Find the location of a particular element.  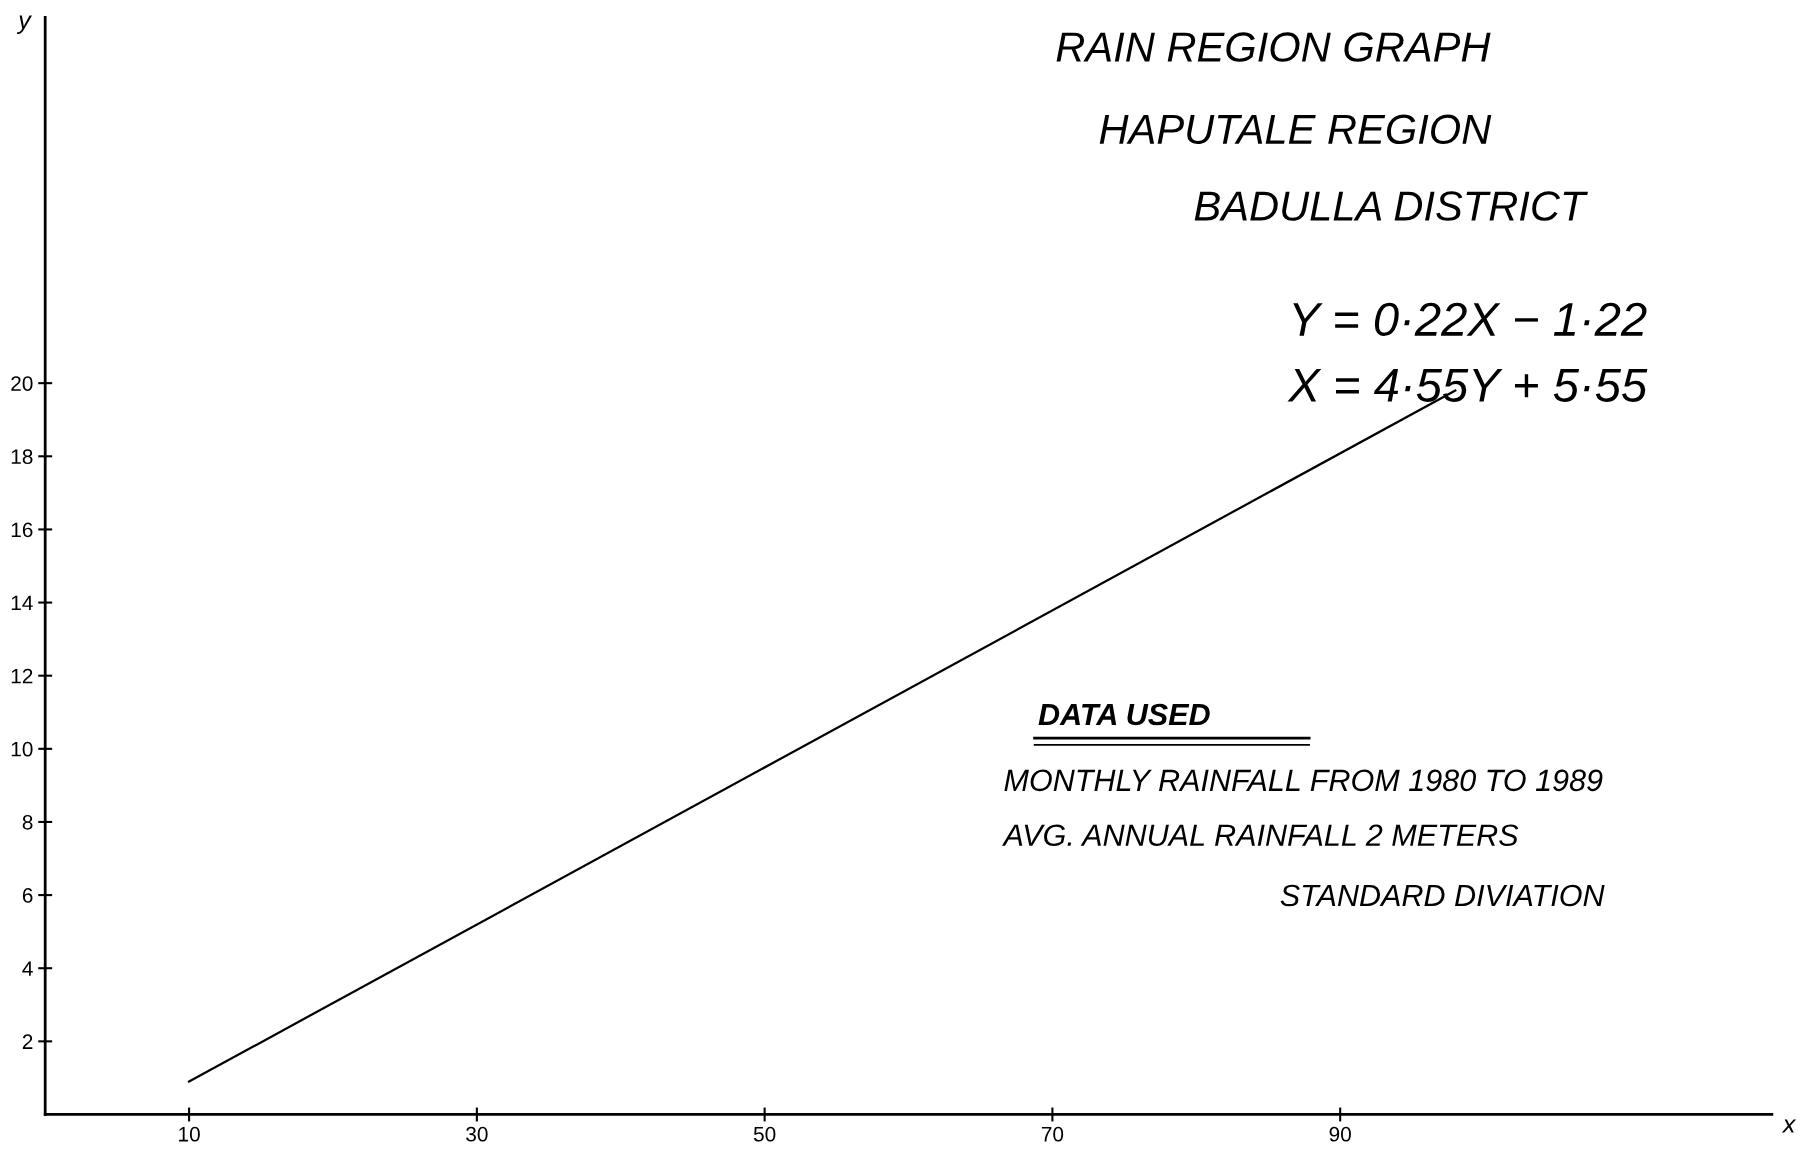

y-axis-title: y is located at coordinates (24, 24).